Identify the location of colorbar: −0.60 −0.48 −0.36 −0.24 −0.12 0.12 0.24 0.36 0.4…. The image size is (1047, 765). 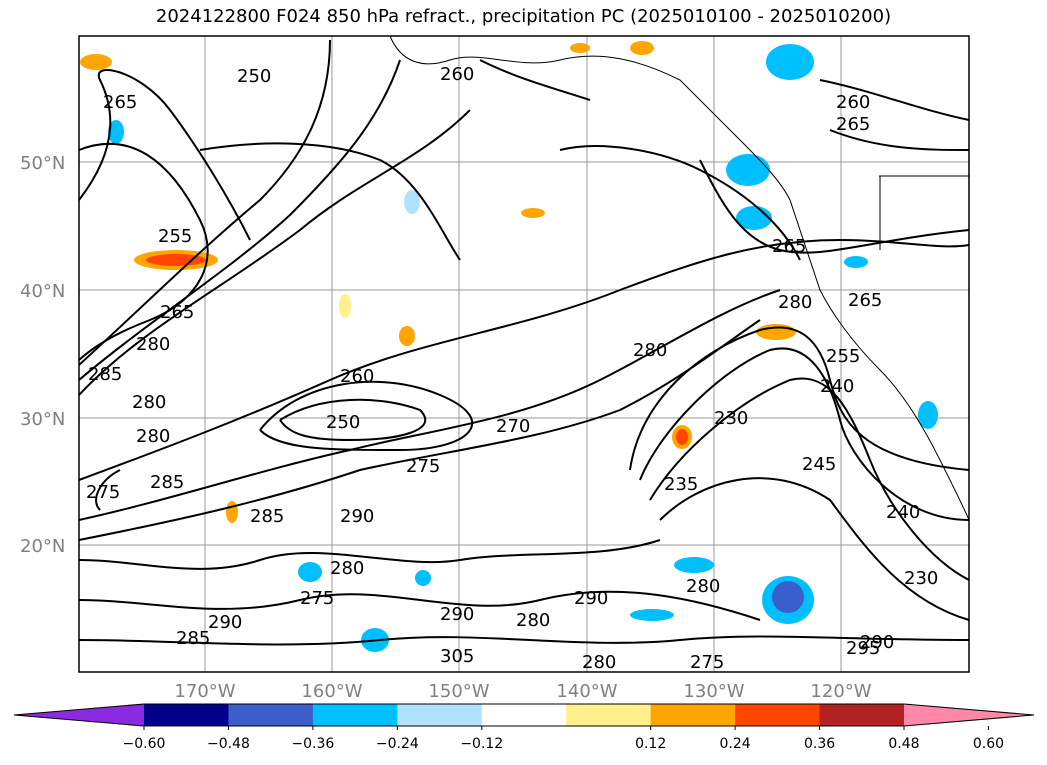
(524, 727).